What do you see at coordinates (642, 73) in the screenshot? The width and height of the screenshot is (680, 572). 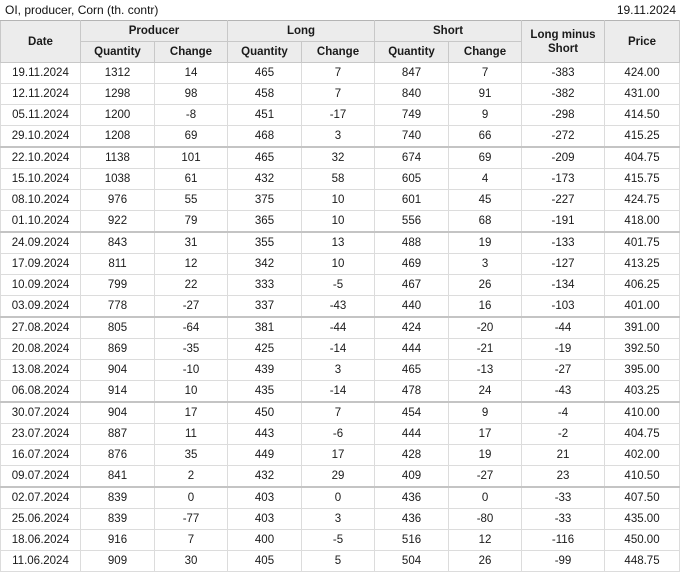 I see `cell-price: 424.00` at bounding box center [642, 73].